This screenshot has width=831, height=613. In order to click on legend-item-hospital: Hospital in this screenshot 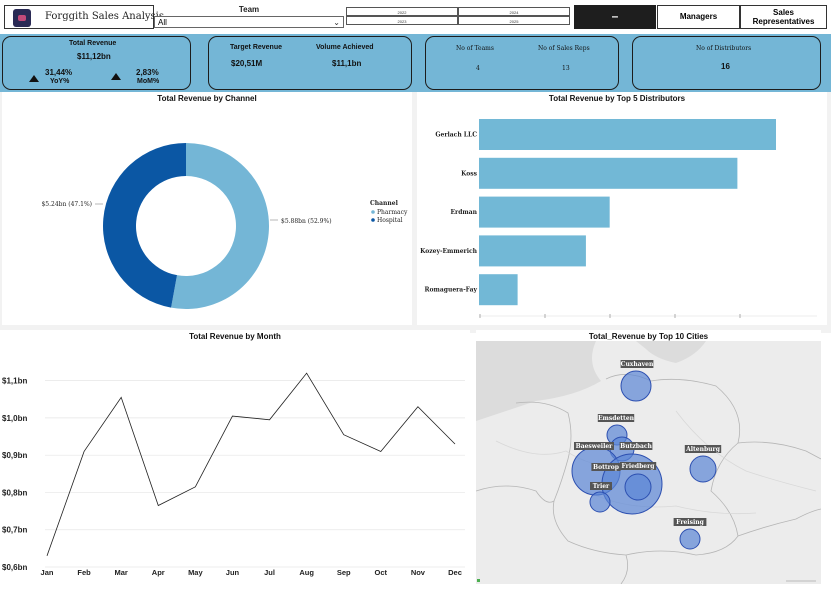, I will do `click(390, 220)`.